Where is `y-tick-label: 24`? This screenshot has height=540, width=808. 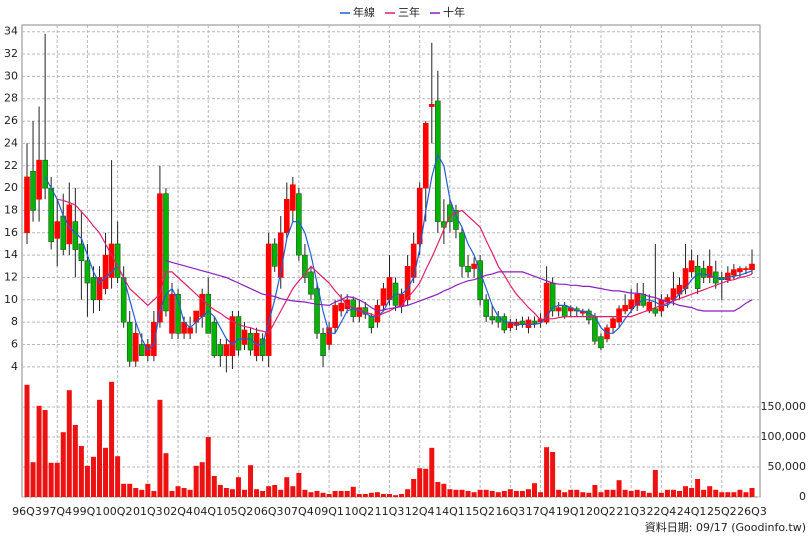 y-tick-label: 24 is located at coordinates (11, 142).